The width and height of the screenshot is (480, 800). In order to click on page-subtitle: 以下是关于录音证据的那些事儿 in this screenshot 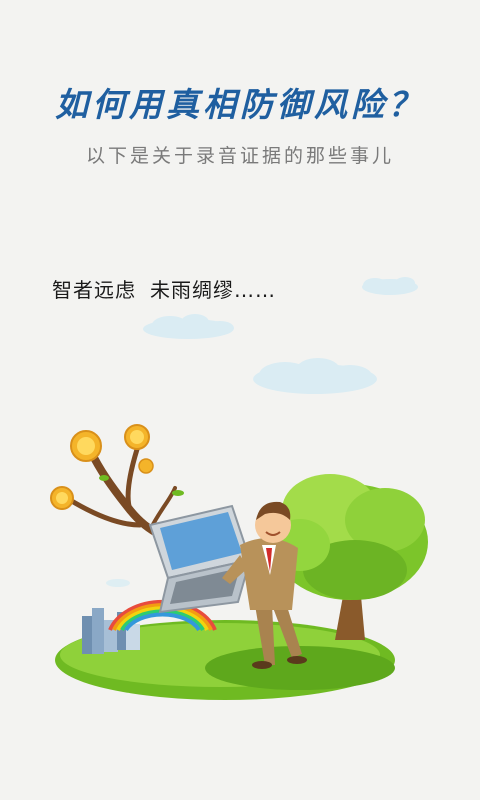, I will do `click(239, 156)`.